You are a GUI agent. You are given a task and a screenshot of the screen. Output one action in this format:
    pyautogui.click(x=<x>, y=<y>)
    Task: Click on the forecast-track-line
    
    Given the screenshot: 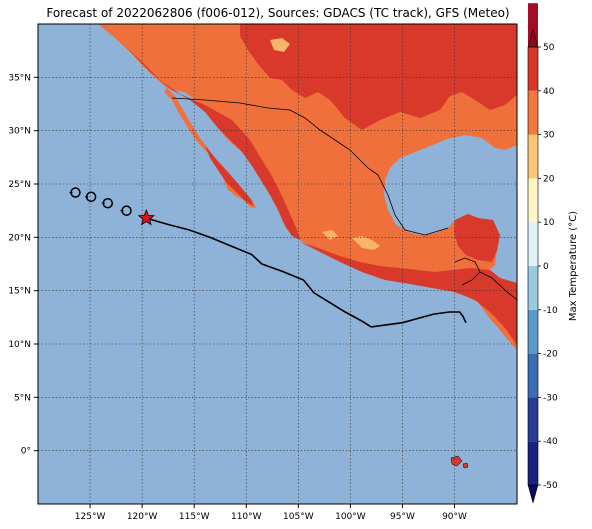 What is the action you would take?
    pyautogui.click(x=306, y=272)
    